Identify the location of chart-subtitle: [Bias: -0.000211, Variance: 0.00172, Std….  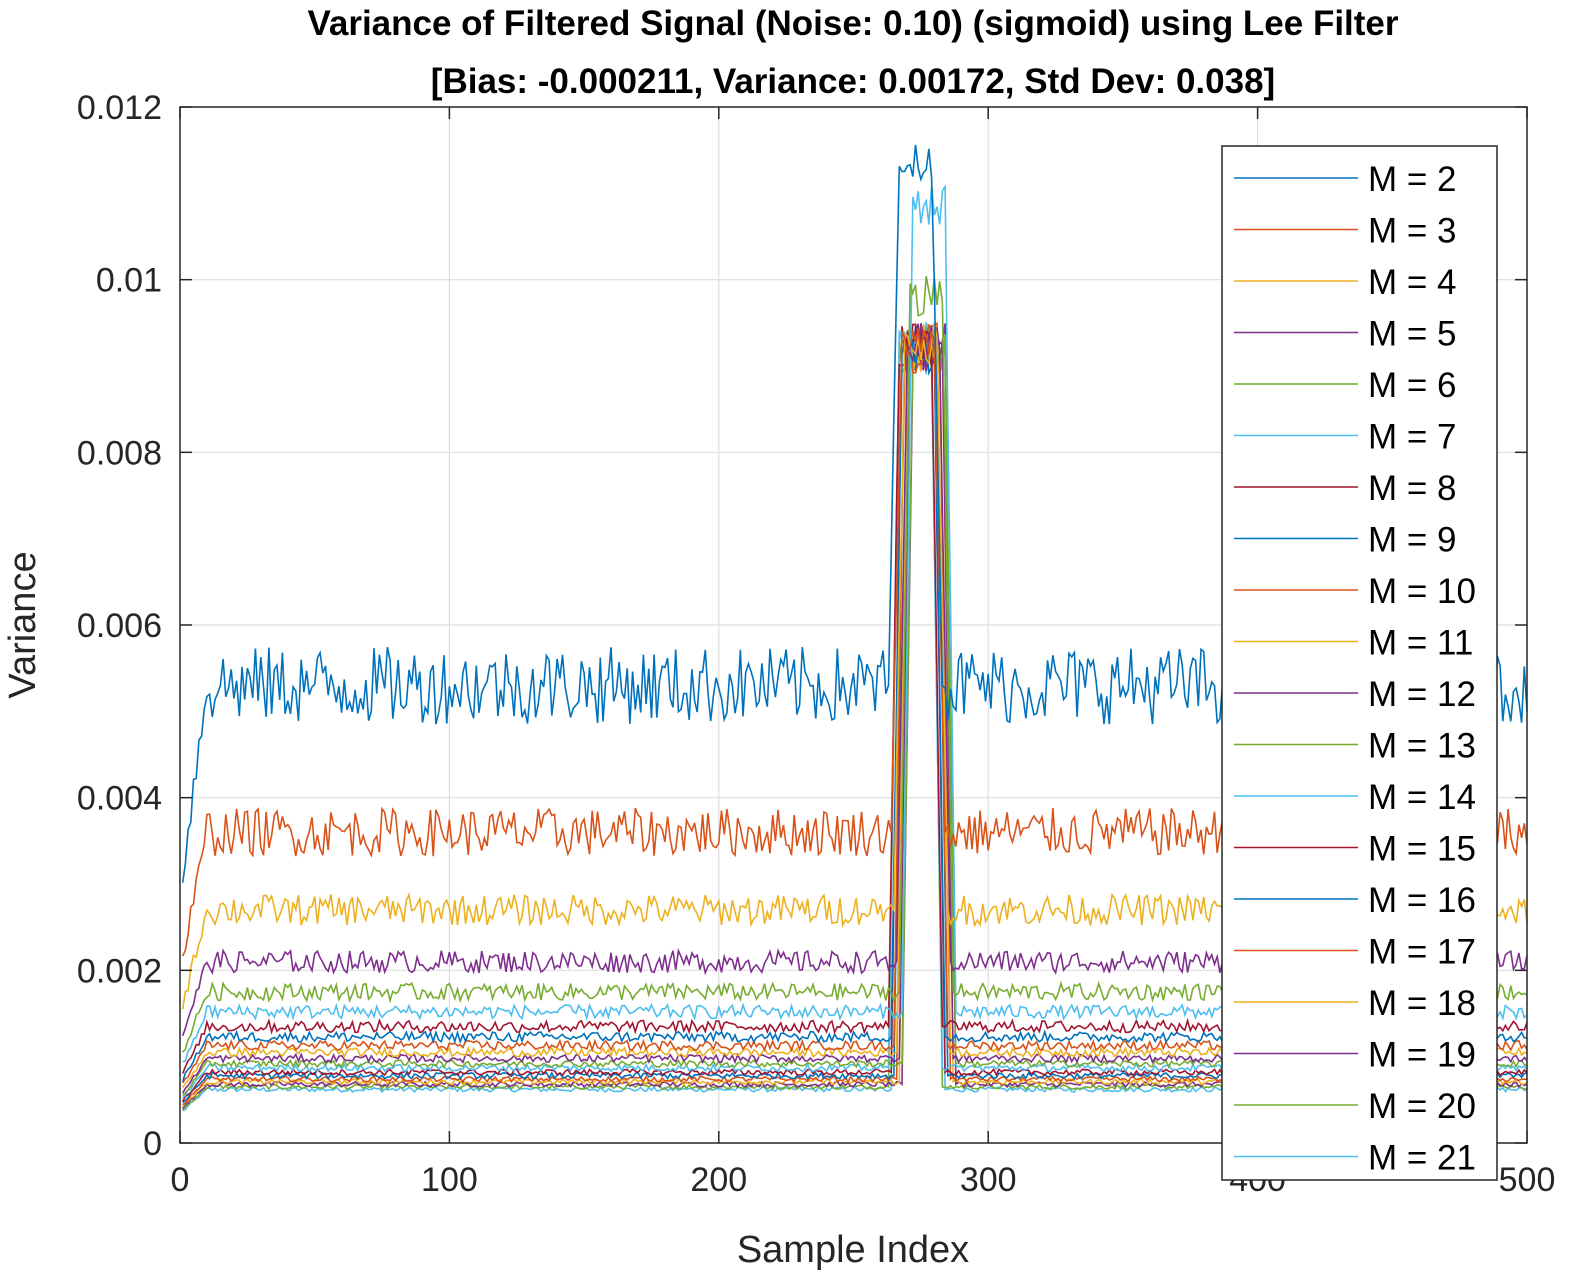
(853, 81).